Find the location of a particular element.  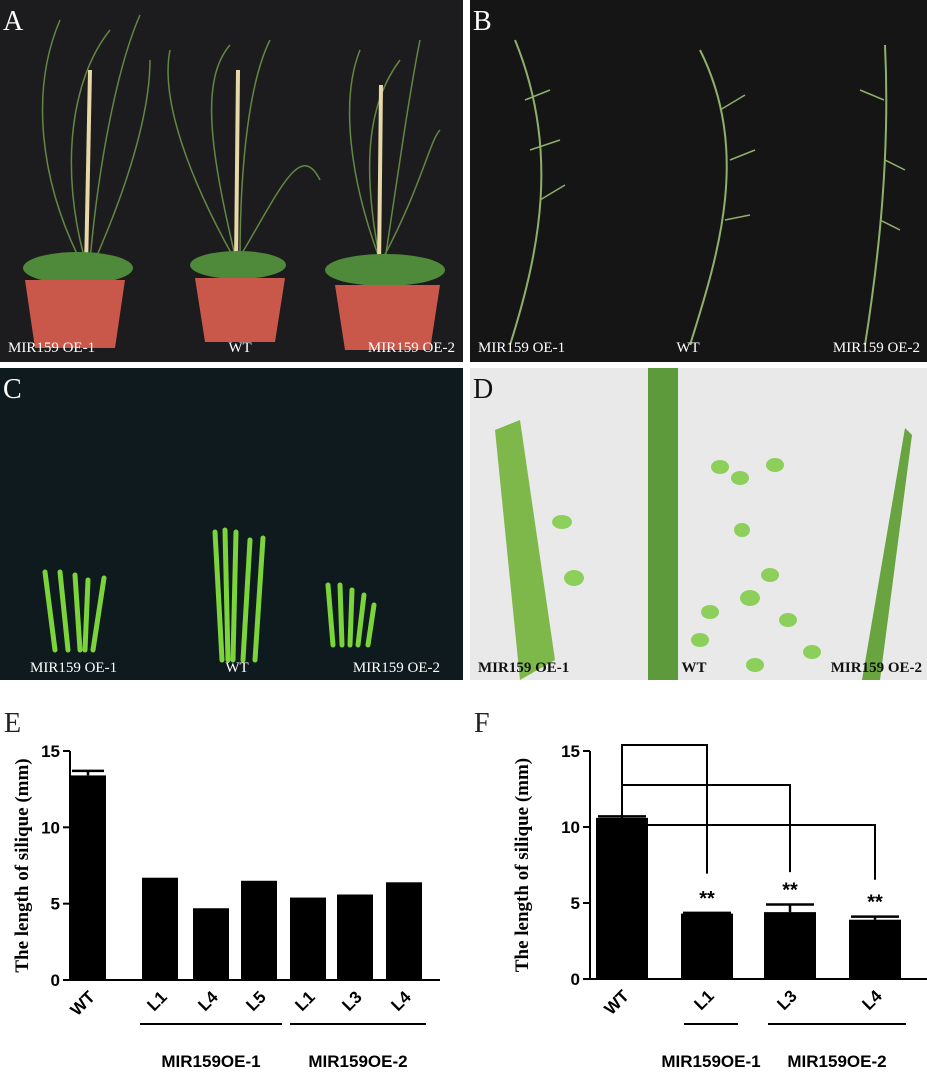

panel-label: F is located at coordinates (482, 723).